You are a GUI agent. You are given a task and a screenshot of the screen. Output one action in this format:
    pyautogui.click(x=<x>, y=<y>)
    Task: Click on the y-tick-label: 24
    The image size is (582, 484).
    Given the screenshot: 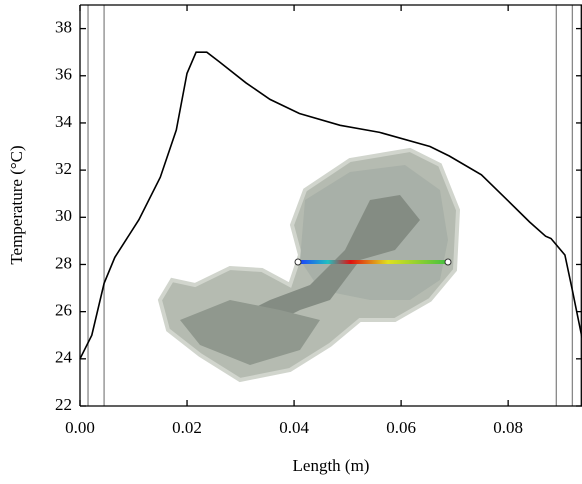 What is the action you would take?
    pyautogui.click(x=64, y=357)
    